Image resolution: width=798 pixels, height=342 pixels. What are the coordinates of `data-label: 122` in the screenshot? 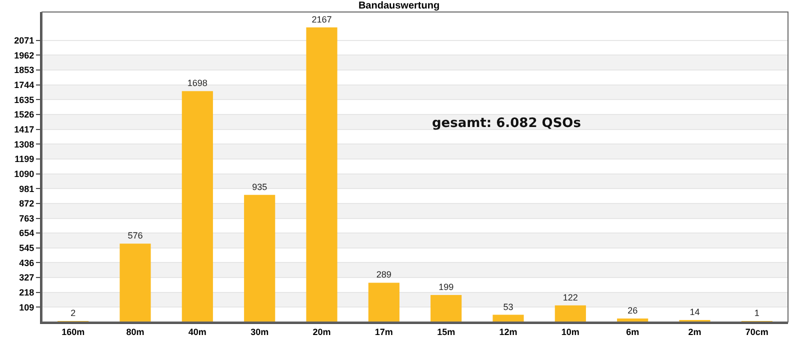 It's located at (570, 297).